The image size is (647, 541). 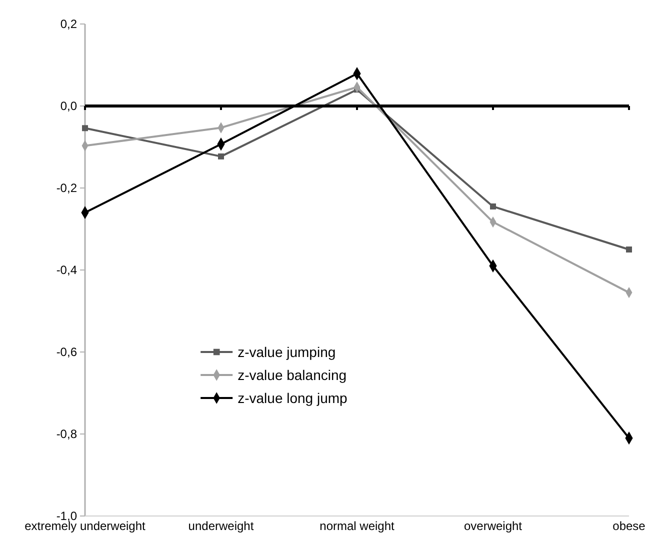 I want to click on y-tick-label: -0,8, so click(x=67, y=434).